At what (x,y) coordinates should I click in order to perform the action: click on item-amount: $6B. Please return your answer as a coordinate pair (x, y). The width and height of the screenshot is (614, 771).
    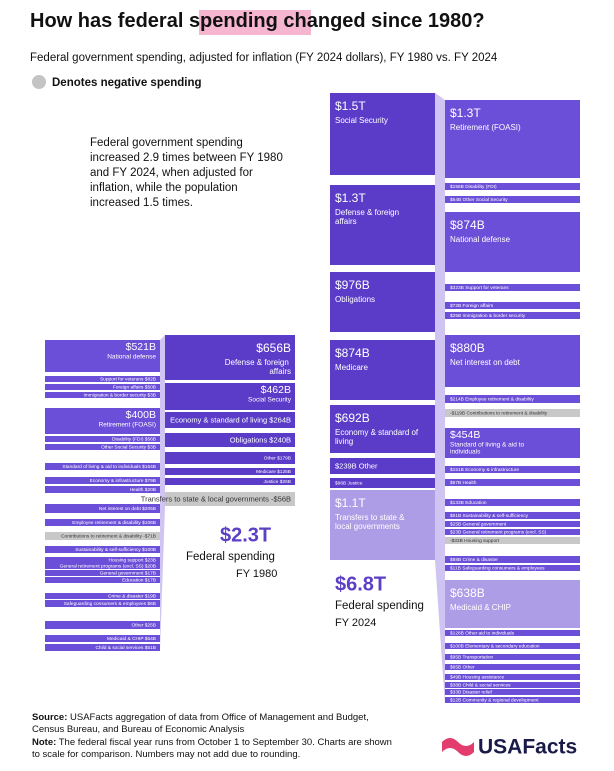
    Looking at the image, I should click on (151, 604).